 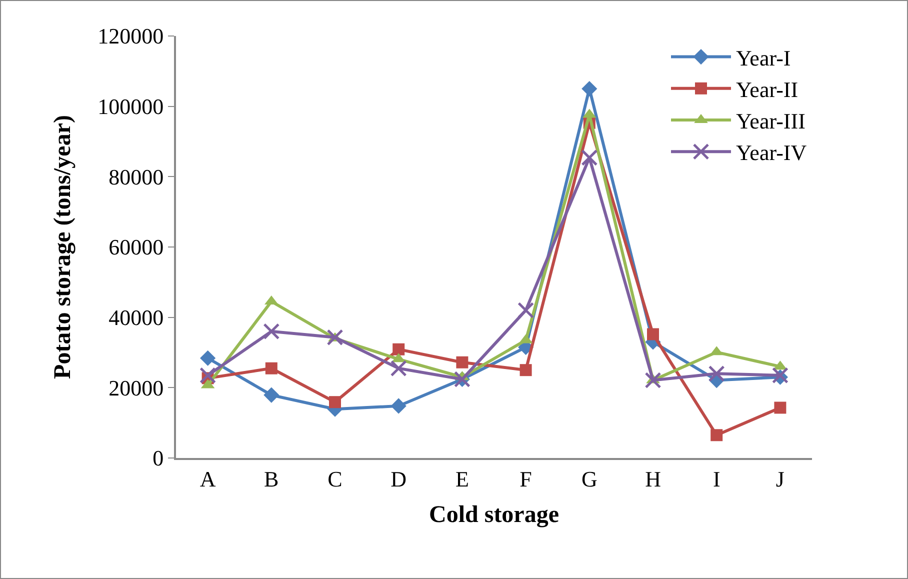 What do you see at coordinates (158, 458) in the screenshot?
I see `y-tick-label: 0` at bounding box center [158, 458].